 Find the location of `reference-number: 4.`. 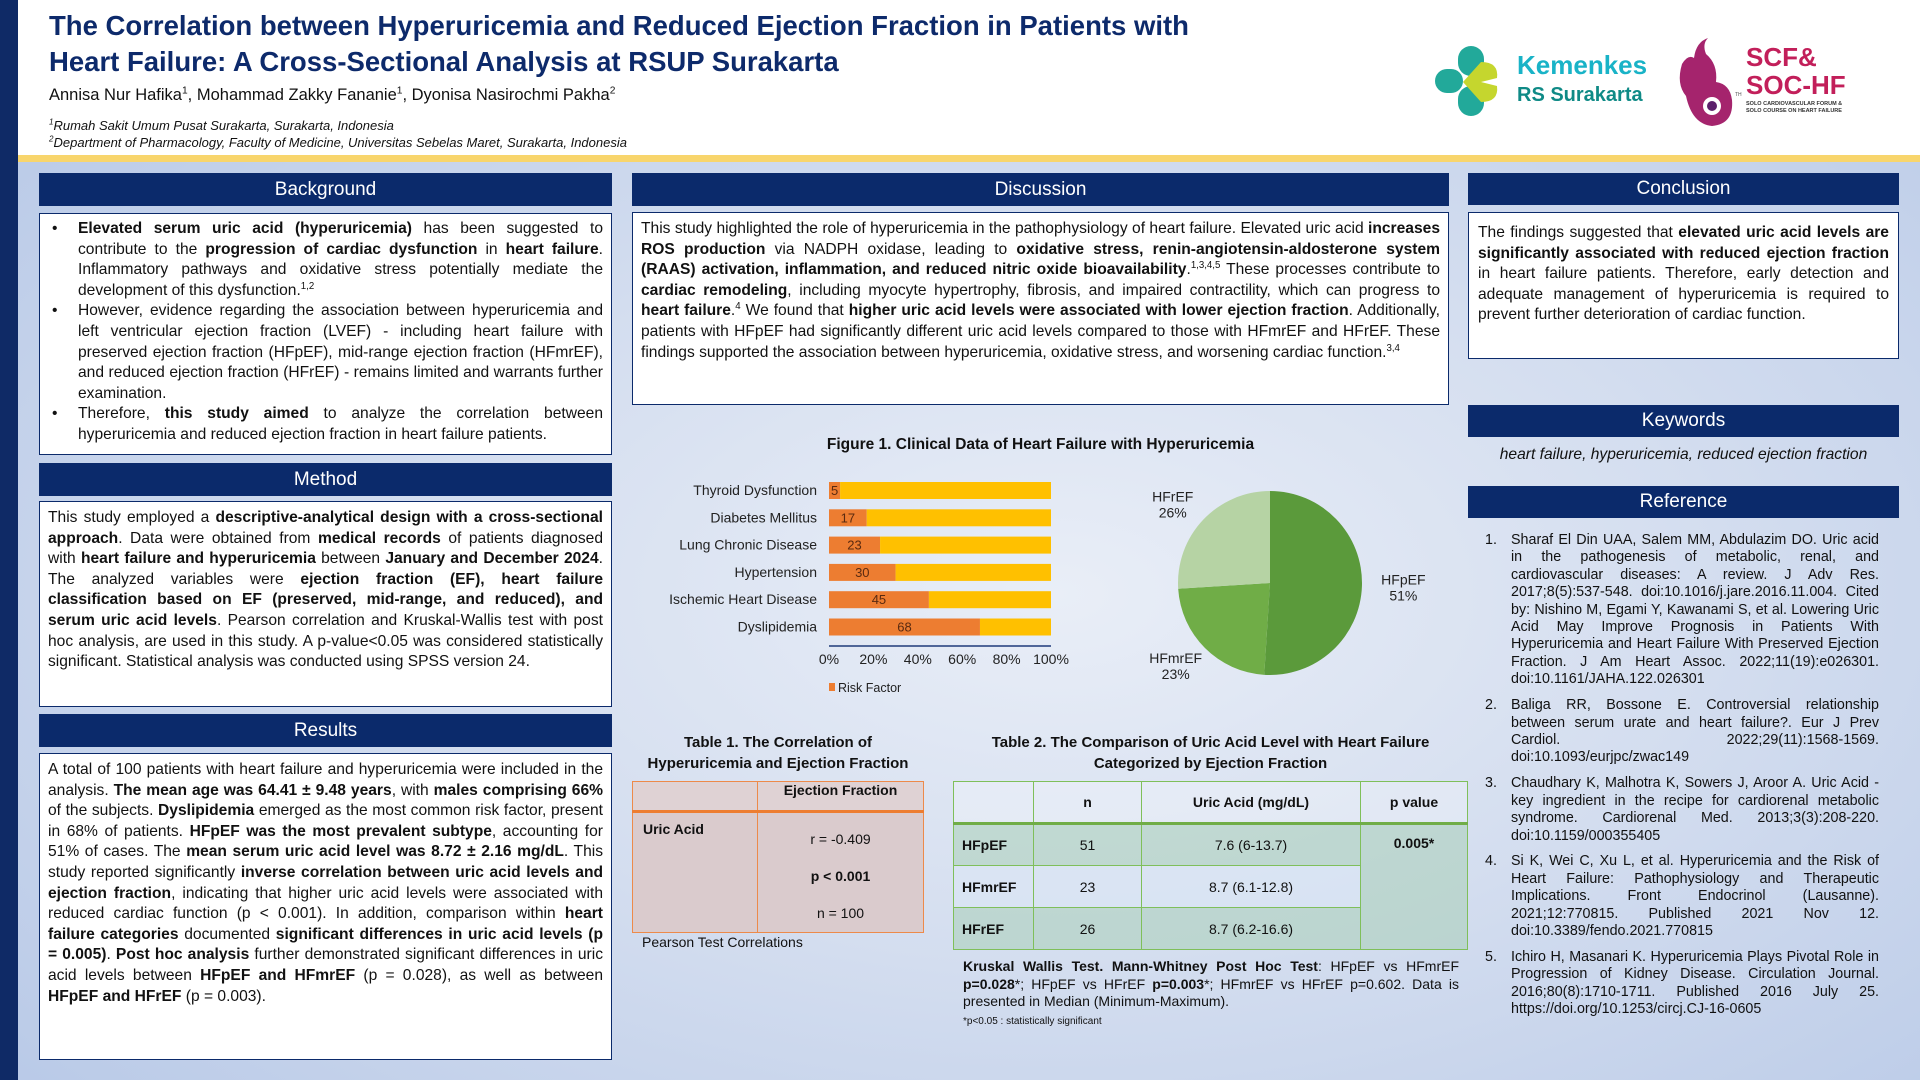

reference-number: 4. is located at coordinates (1491, 861).